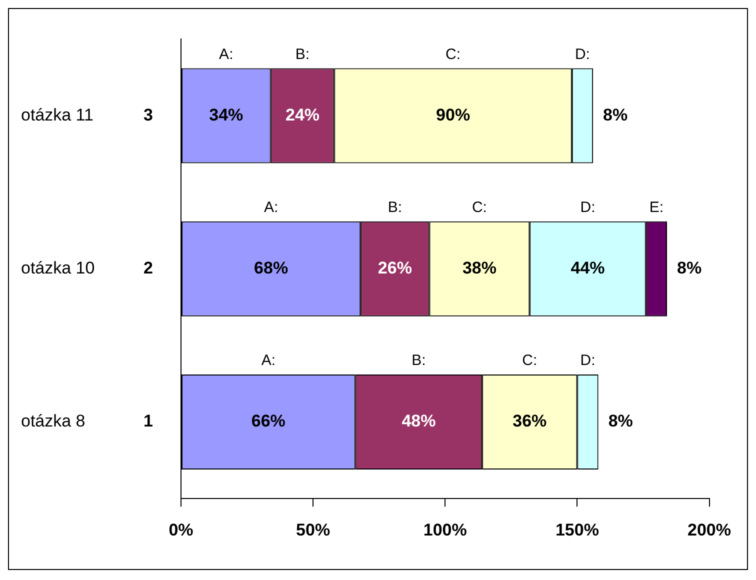 This screenshot has height=580, width=756. What do you see at coordinates (271, 268) in the screenshot?
I see `data-label: 68%` at bounding box center [271, 268].